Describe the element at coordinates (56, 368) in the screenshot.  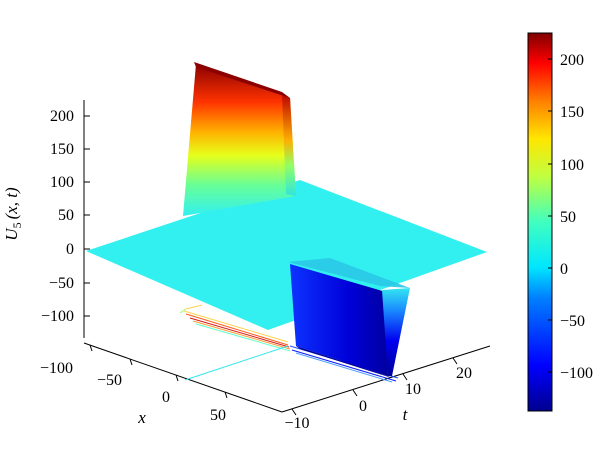
I see `x-tick-label: −100` at that location.